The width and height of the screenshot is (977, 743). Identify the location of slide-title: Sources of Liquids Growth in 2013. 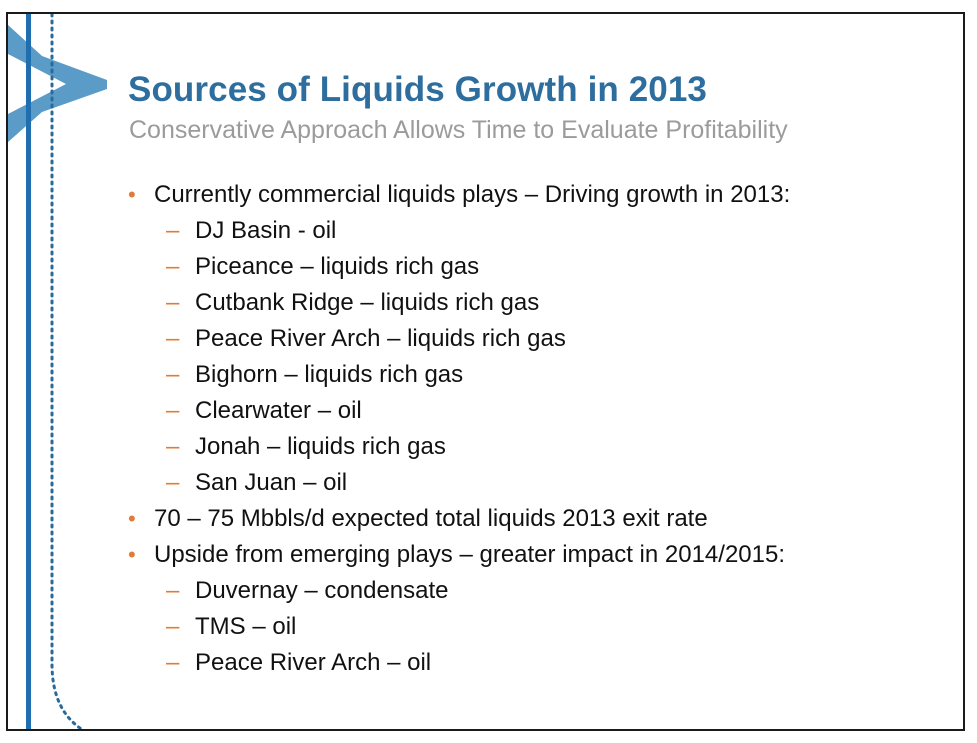
(417, 89).